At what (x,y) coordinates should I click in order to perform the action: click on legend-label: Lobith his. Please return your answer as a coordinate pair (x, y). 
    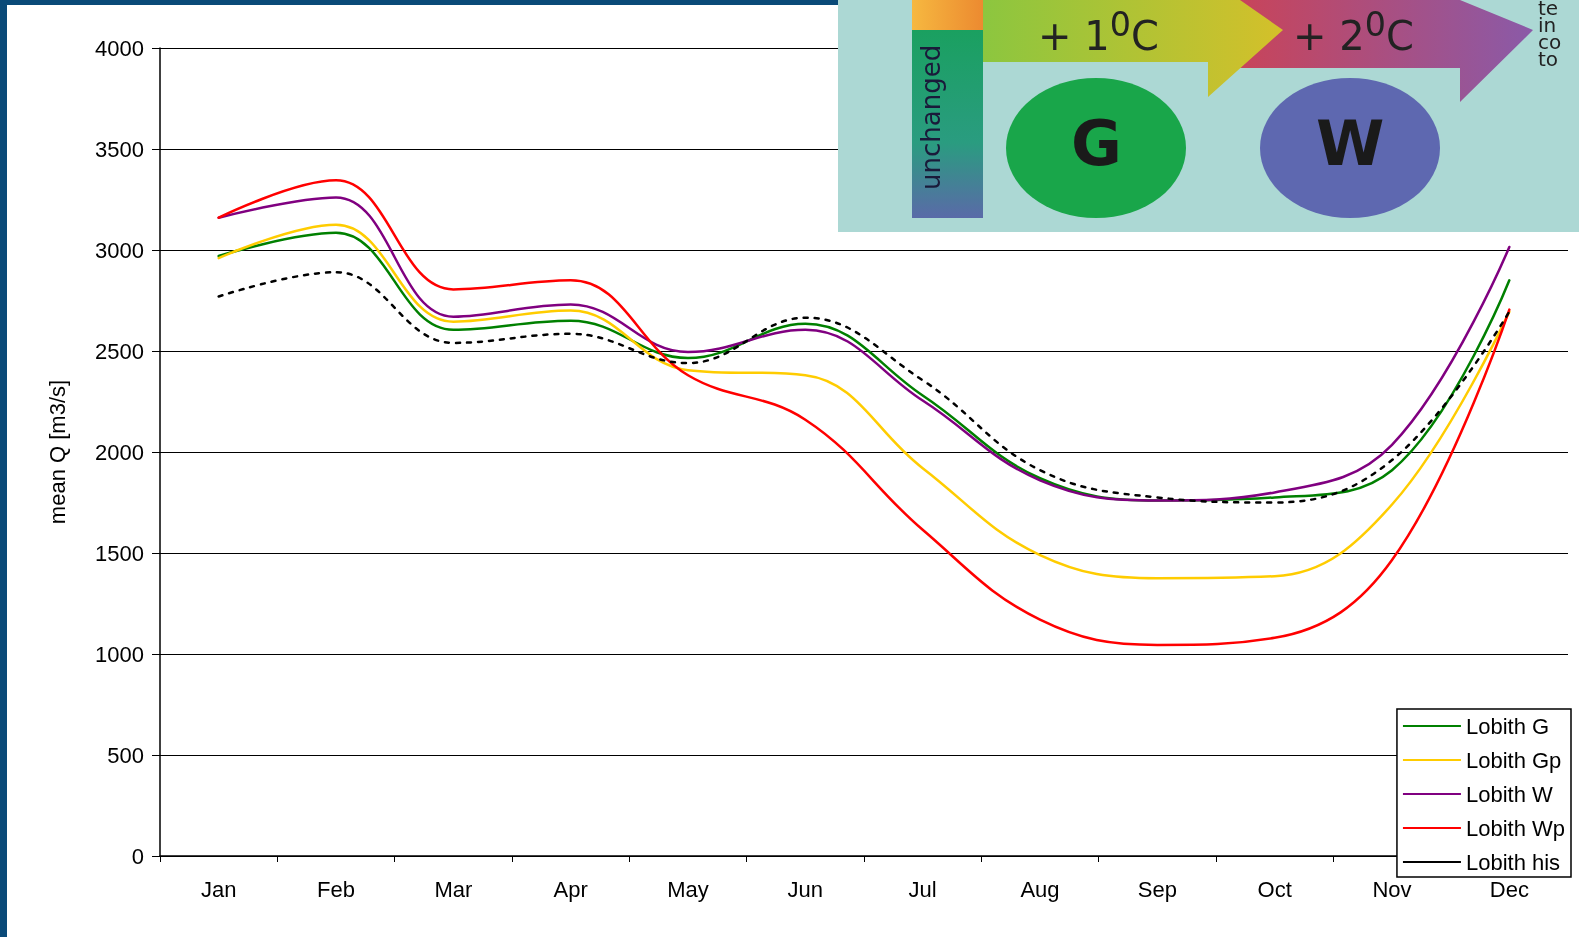
    Looking at the image, I should click on (1513, 862).